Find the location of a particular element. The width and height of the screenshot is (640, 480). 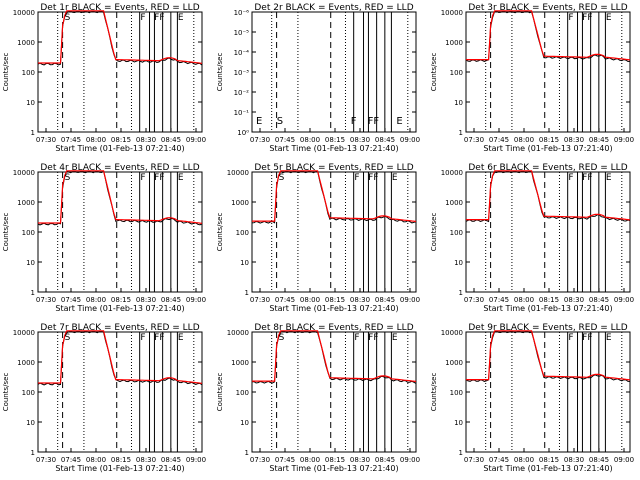

panel-title: Det 5r BLACK = Events, RED = LLD is located at coordinates (333, 168).